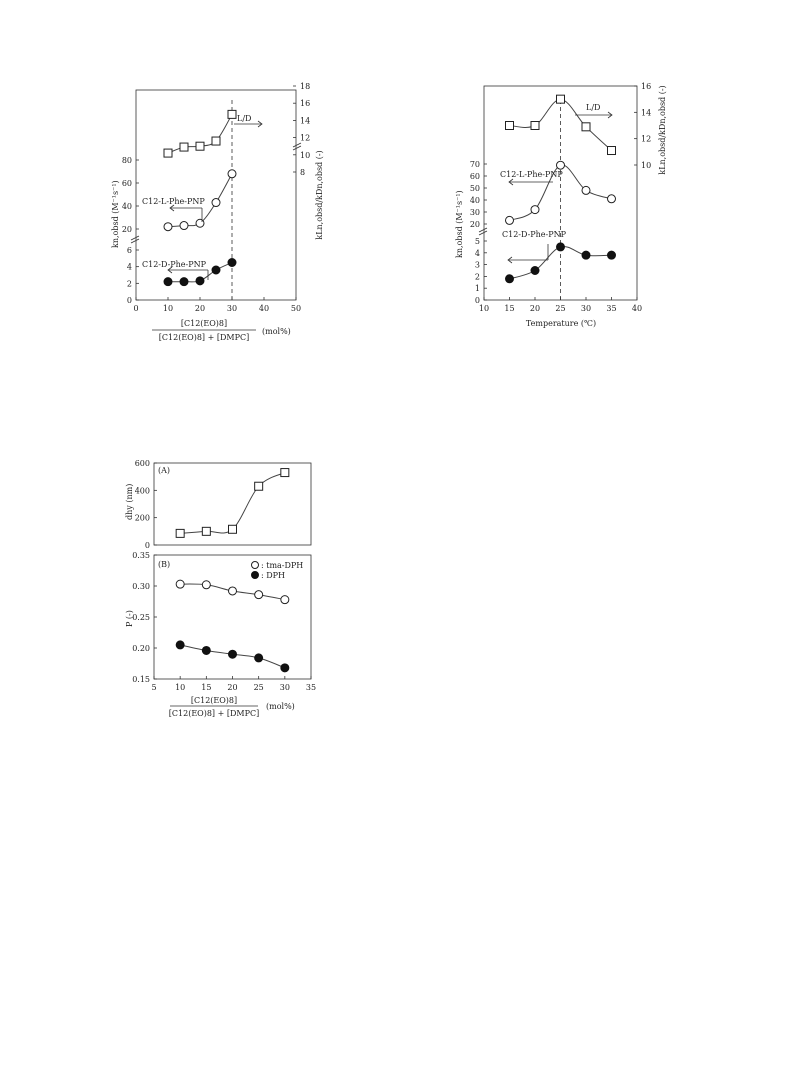 The height and width of the screenshot is (1080, 793). I want to click on c1-axis-break-left, so click(135, 238).